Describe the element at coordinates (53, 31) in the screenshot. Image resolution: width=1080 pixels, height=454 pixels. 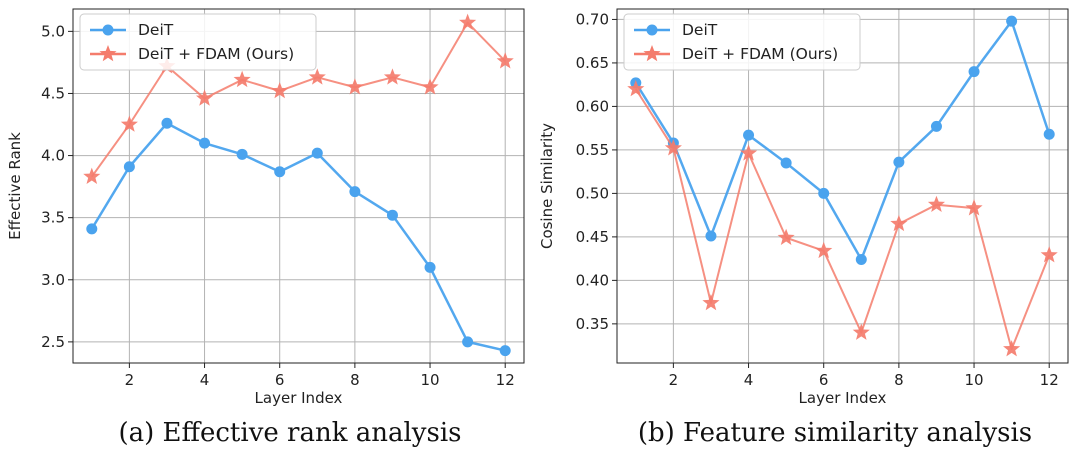
I see `y-tick-label: 5.0` at that location.